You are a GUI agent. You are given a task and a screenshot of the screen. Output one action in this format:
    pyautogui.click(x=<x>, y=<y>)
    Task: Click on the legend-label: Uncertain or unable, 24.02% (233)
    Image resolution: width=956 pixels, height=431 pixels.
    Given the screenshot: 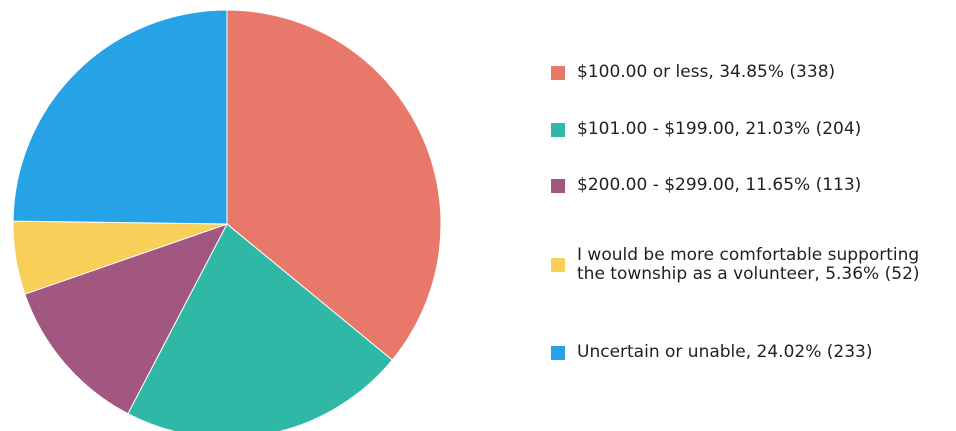 What is the action you would take?
    pyautogui.click(x=725, y=352)
    